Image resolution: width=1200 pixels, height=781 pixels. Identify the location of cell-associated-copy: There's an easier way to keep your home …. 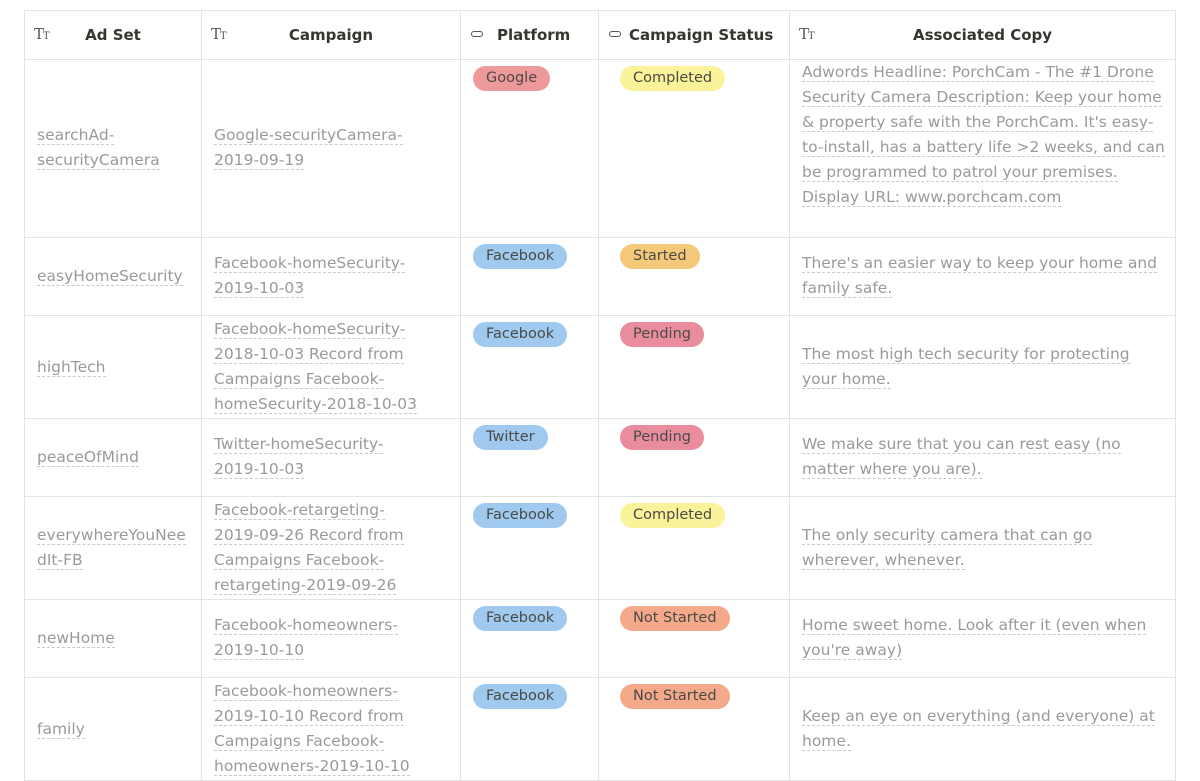
(983, 276).